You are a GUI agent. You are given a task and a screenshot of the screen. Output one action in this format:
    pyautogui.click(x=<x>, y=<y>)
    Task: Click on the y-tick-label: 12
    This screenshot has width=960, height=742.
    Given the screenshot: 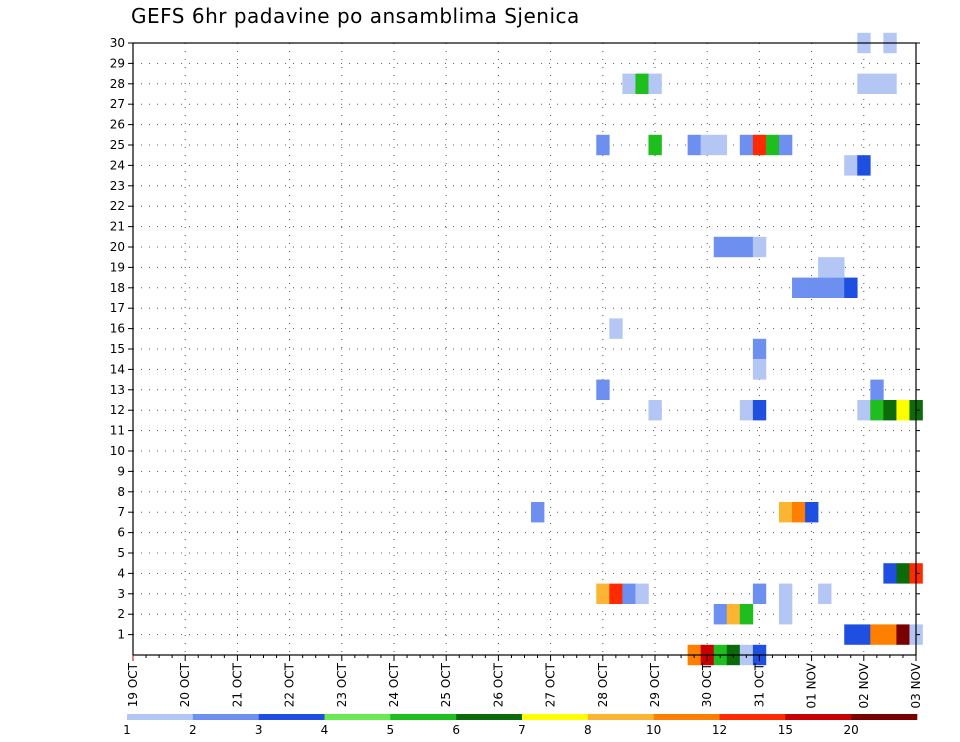 What is the action you would take?
    pyautogui.click(x=117, y=410)
    